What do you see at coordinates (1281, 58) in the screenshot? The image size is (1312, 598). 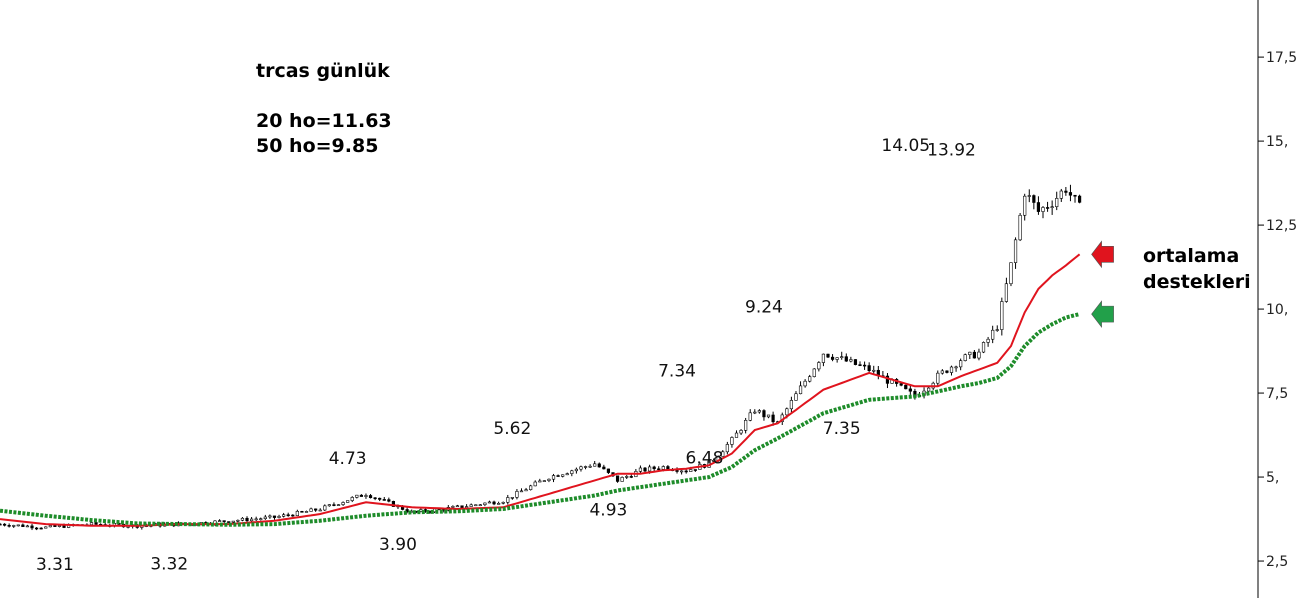 I see `y-tick-label: 17,5` at bounding box center [1281, 58].